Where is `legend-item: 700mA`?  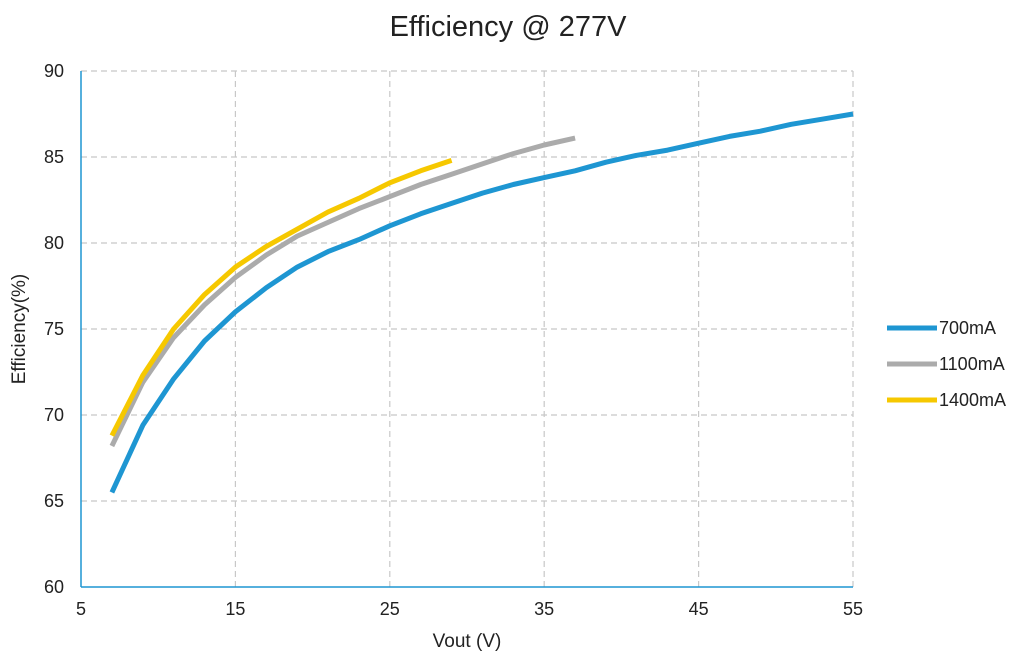 legend-item: 700mA is located at coordinates (941, 328).